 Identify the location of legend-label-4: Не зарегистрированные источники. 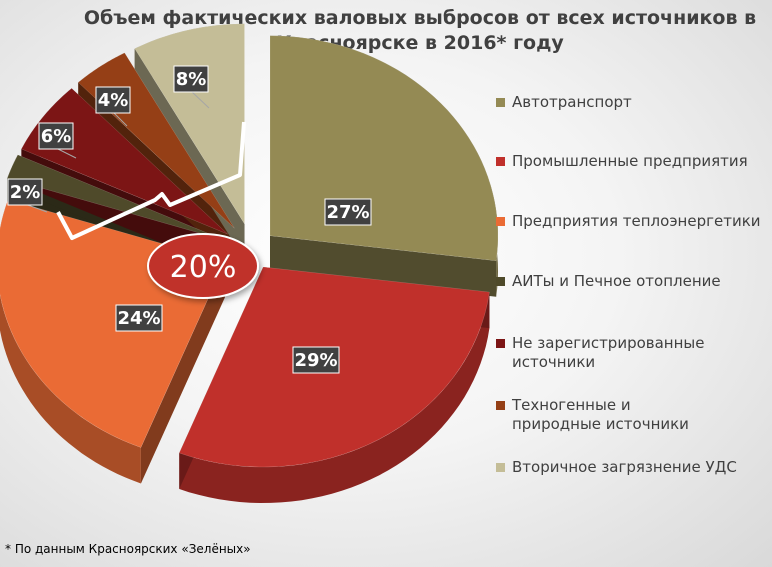
(608, 352).